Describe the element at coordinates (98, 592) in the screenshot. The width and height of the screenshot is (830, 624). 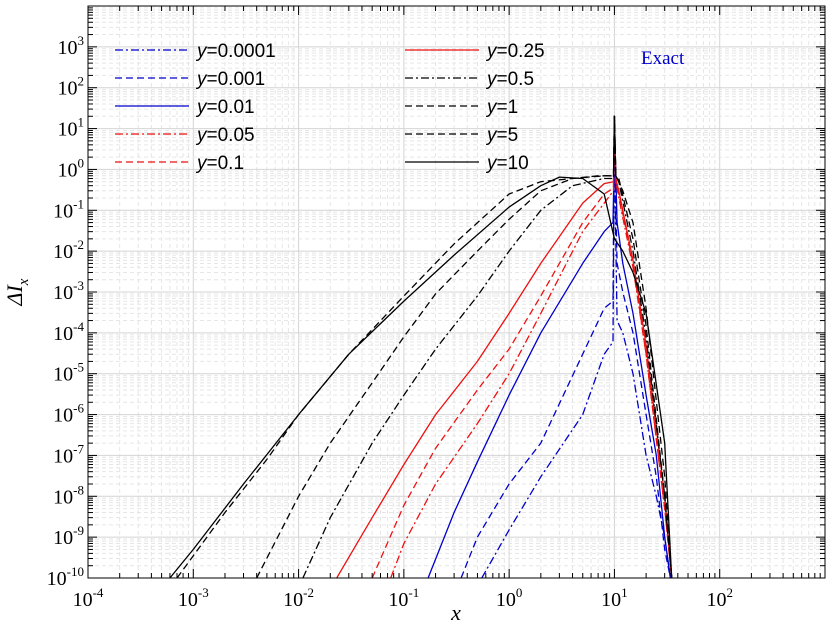
I see `x-tick-exp: -4` at that location.